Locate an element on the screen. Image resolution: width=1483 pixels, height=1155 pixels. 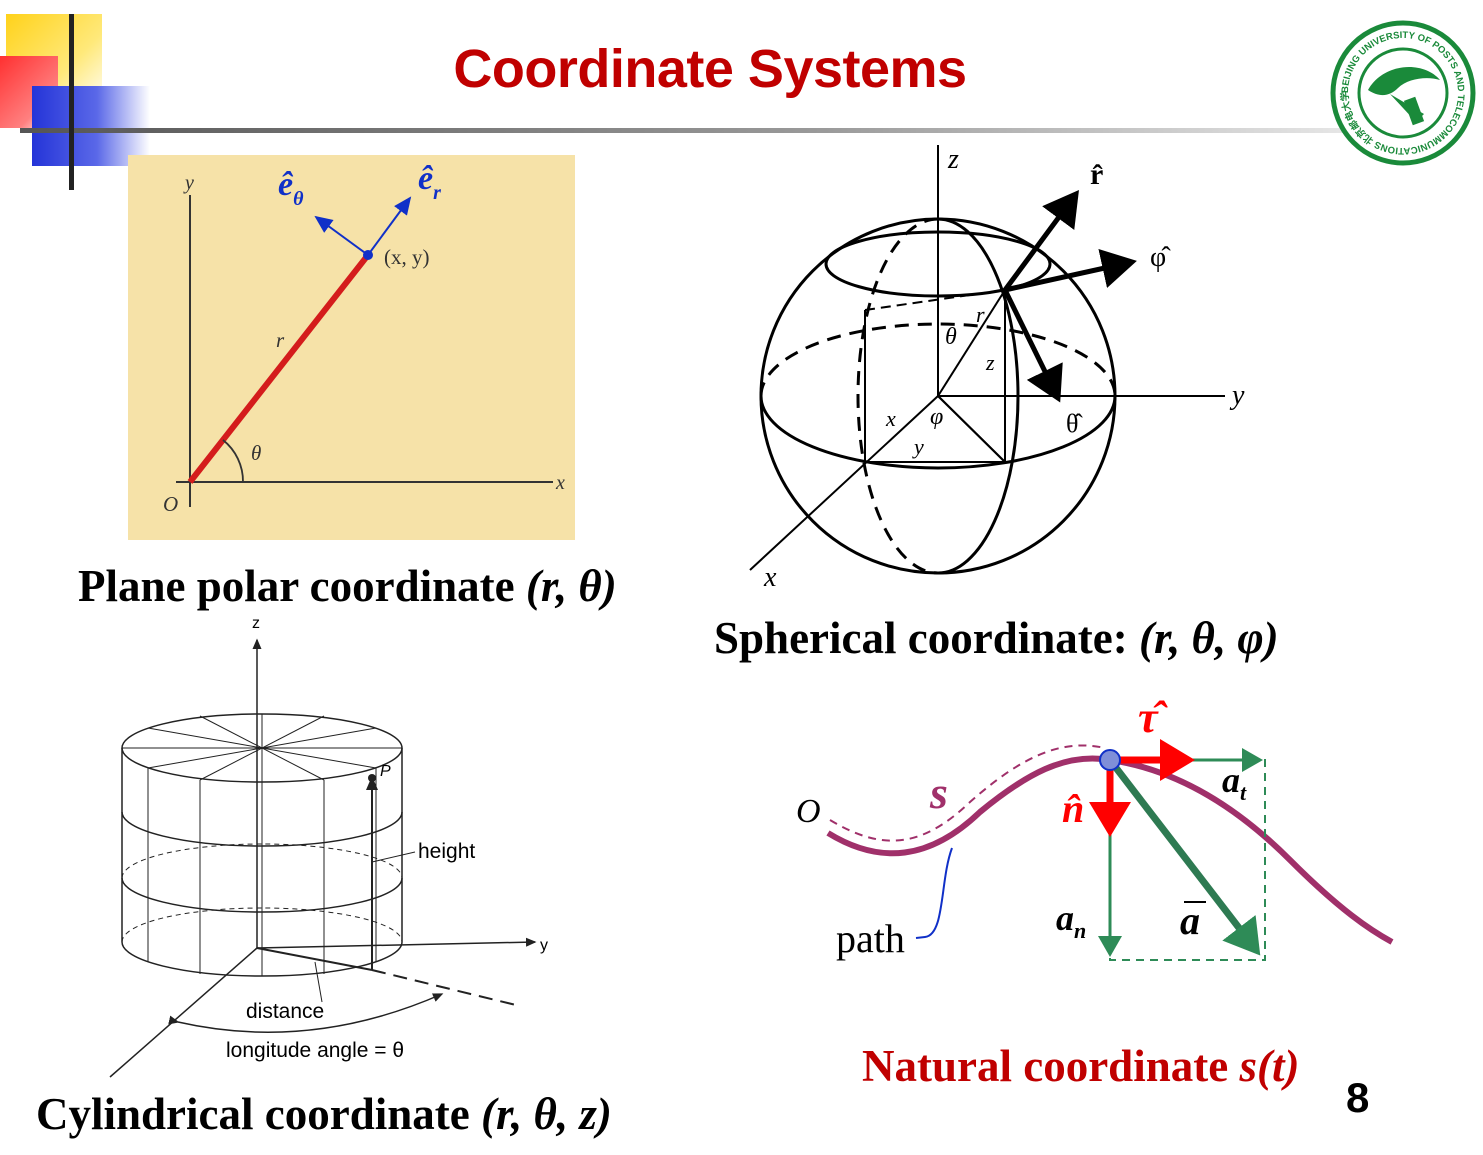
polar-caption-vars: (r, θ) is located at coordinates (571, 586).